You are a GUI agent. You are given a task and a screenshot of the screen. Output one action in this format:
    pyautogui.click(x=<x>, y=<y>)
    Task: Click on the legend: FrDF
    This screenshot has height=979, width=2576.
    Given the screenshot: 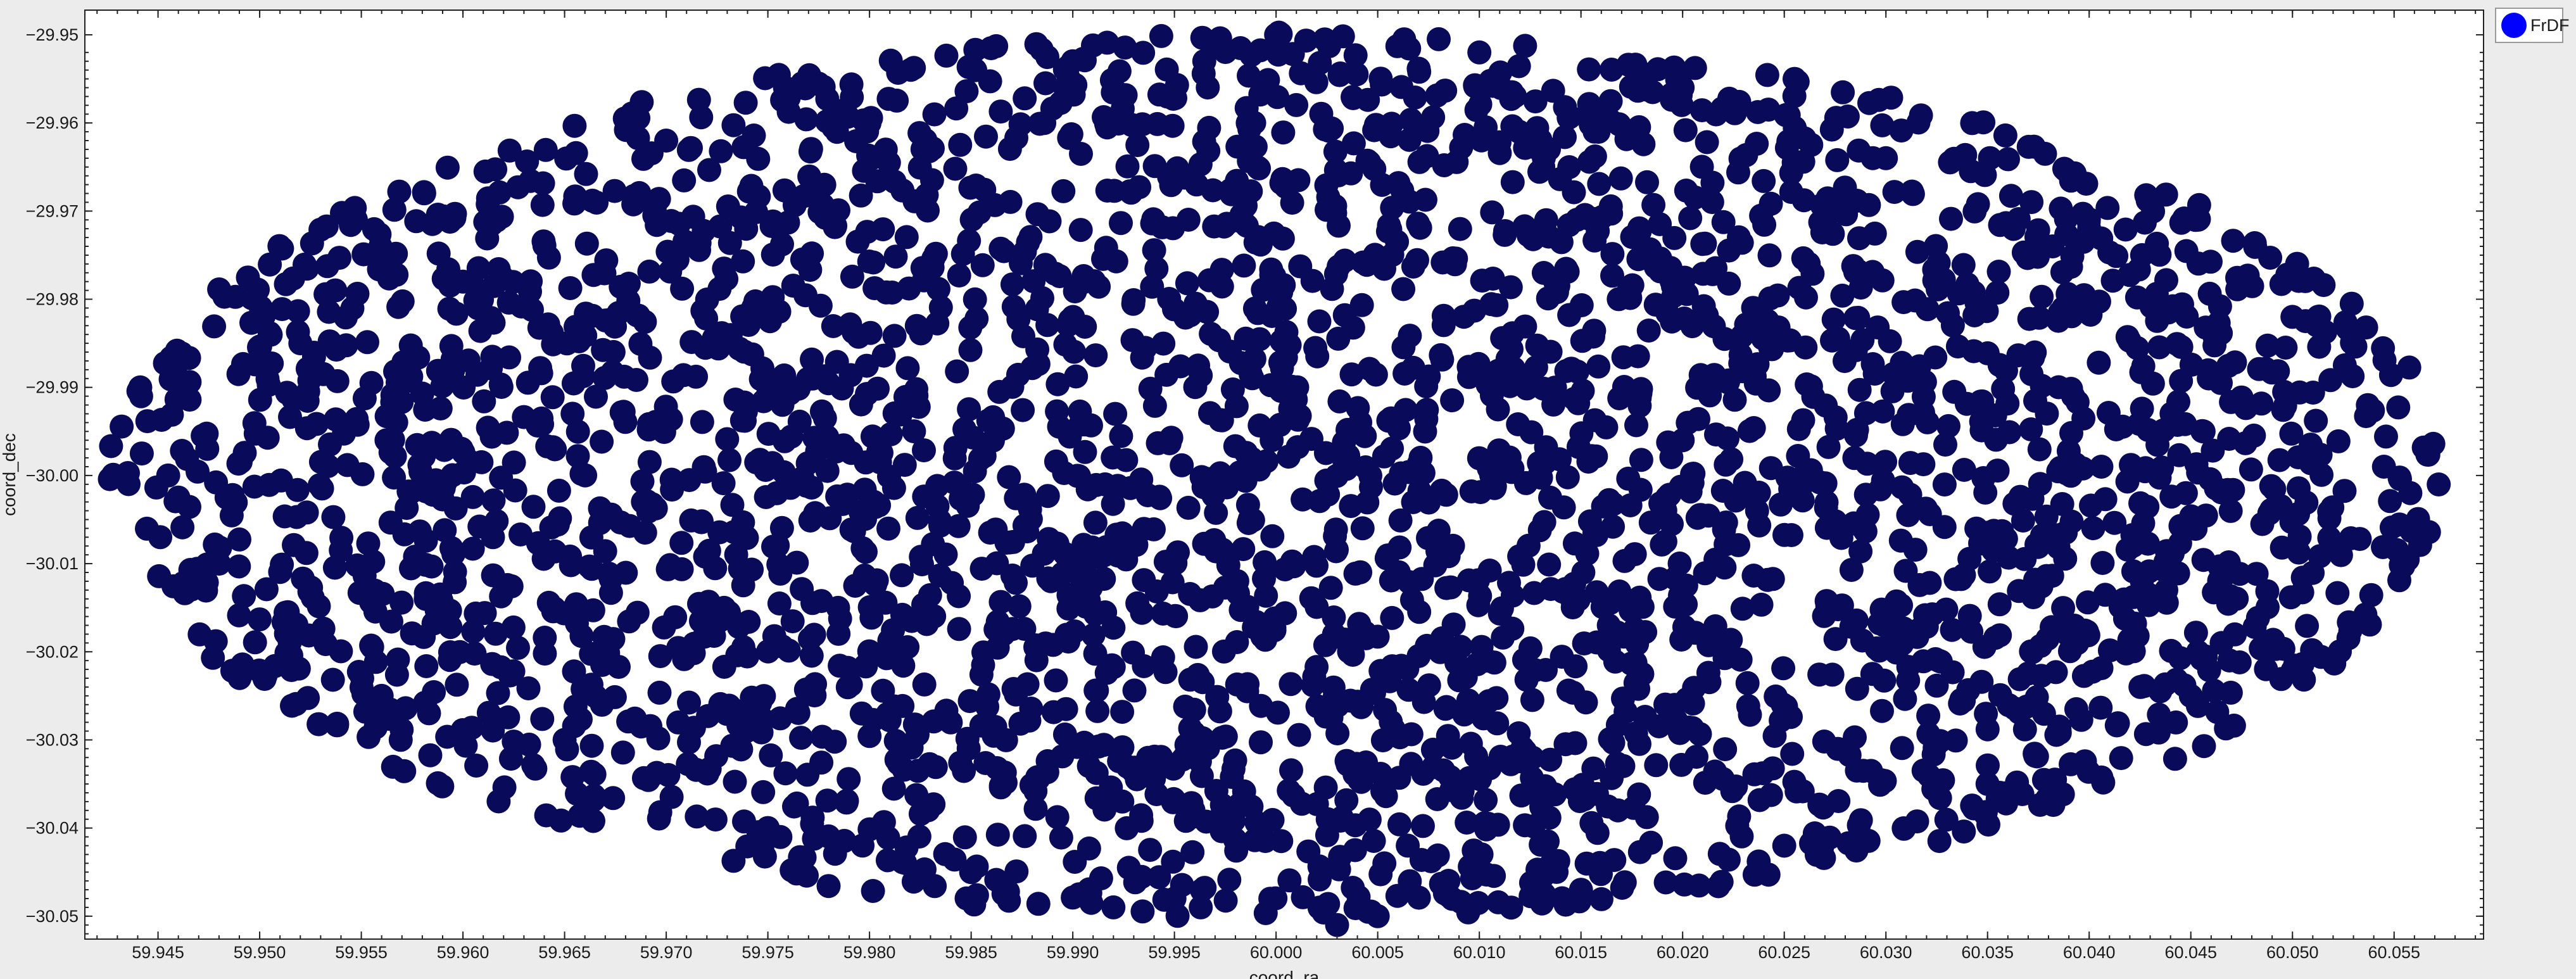 What is the action you would take?
    pyautogui.click(x=2532, y=25)
    